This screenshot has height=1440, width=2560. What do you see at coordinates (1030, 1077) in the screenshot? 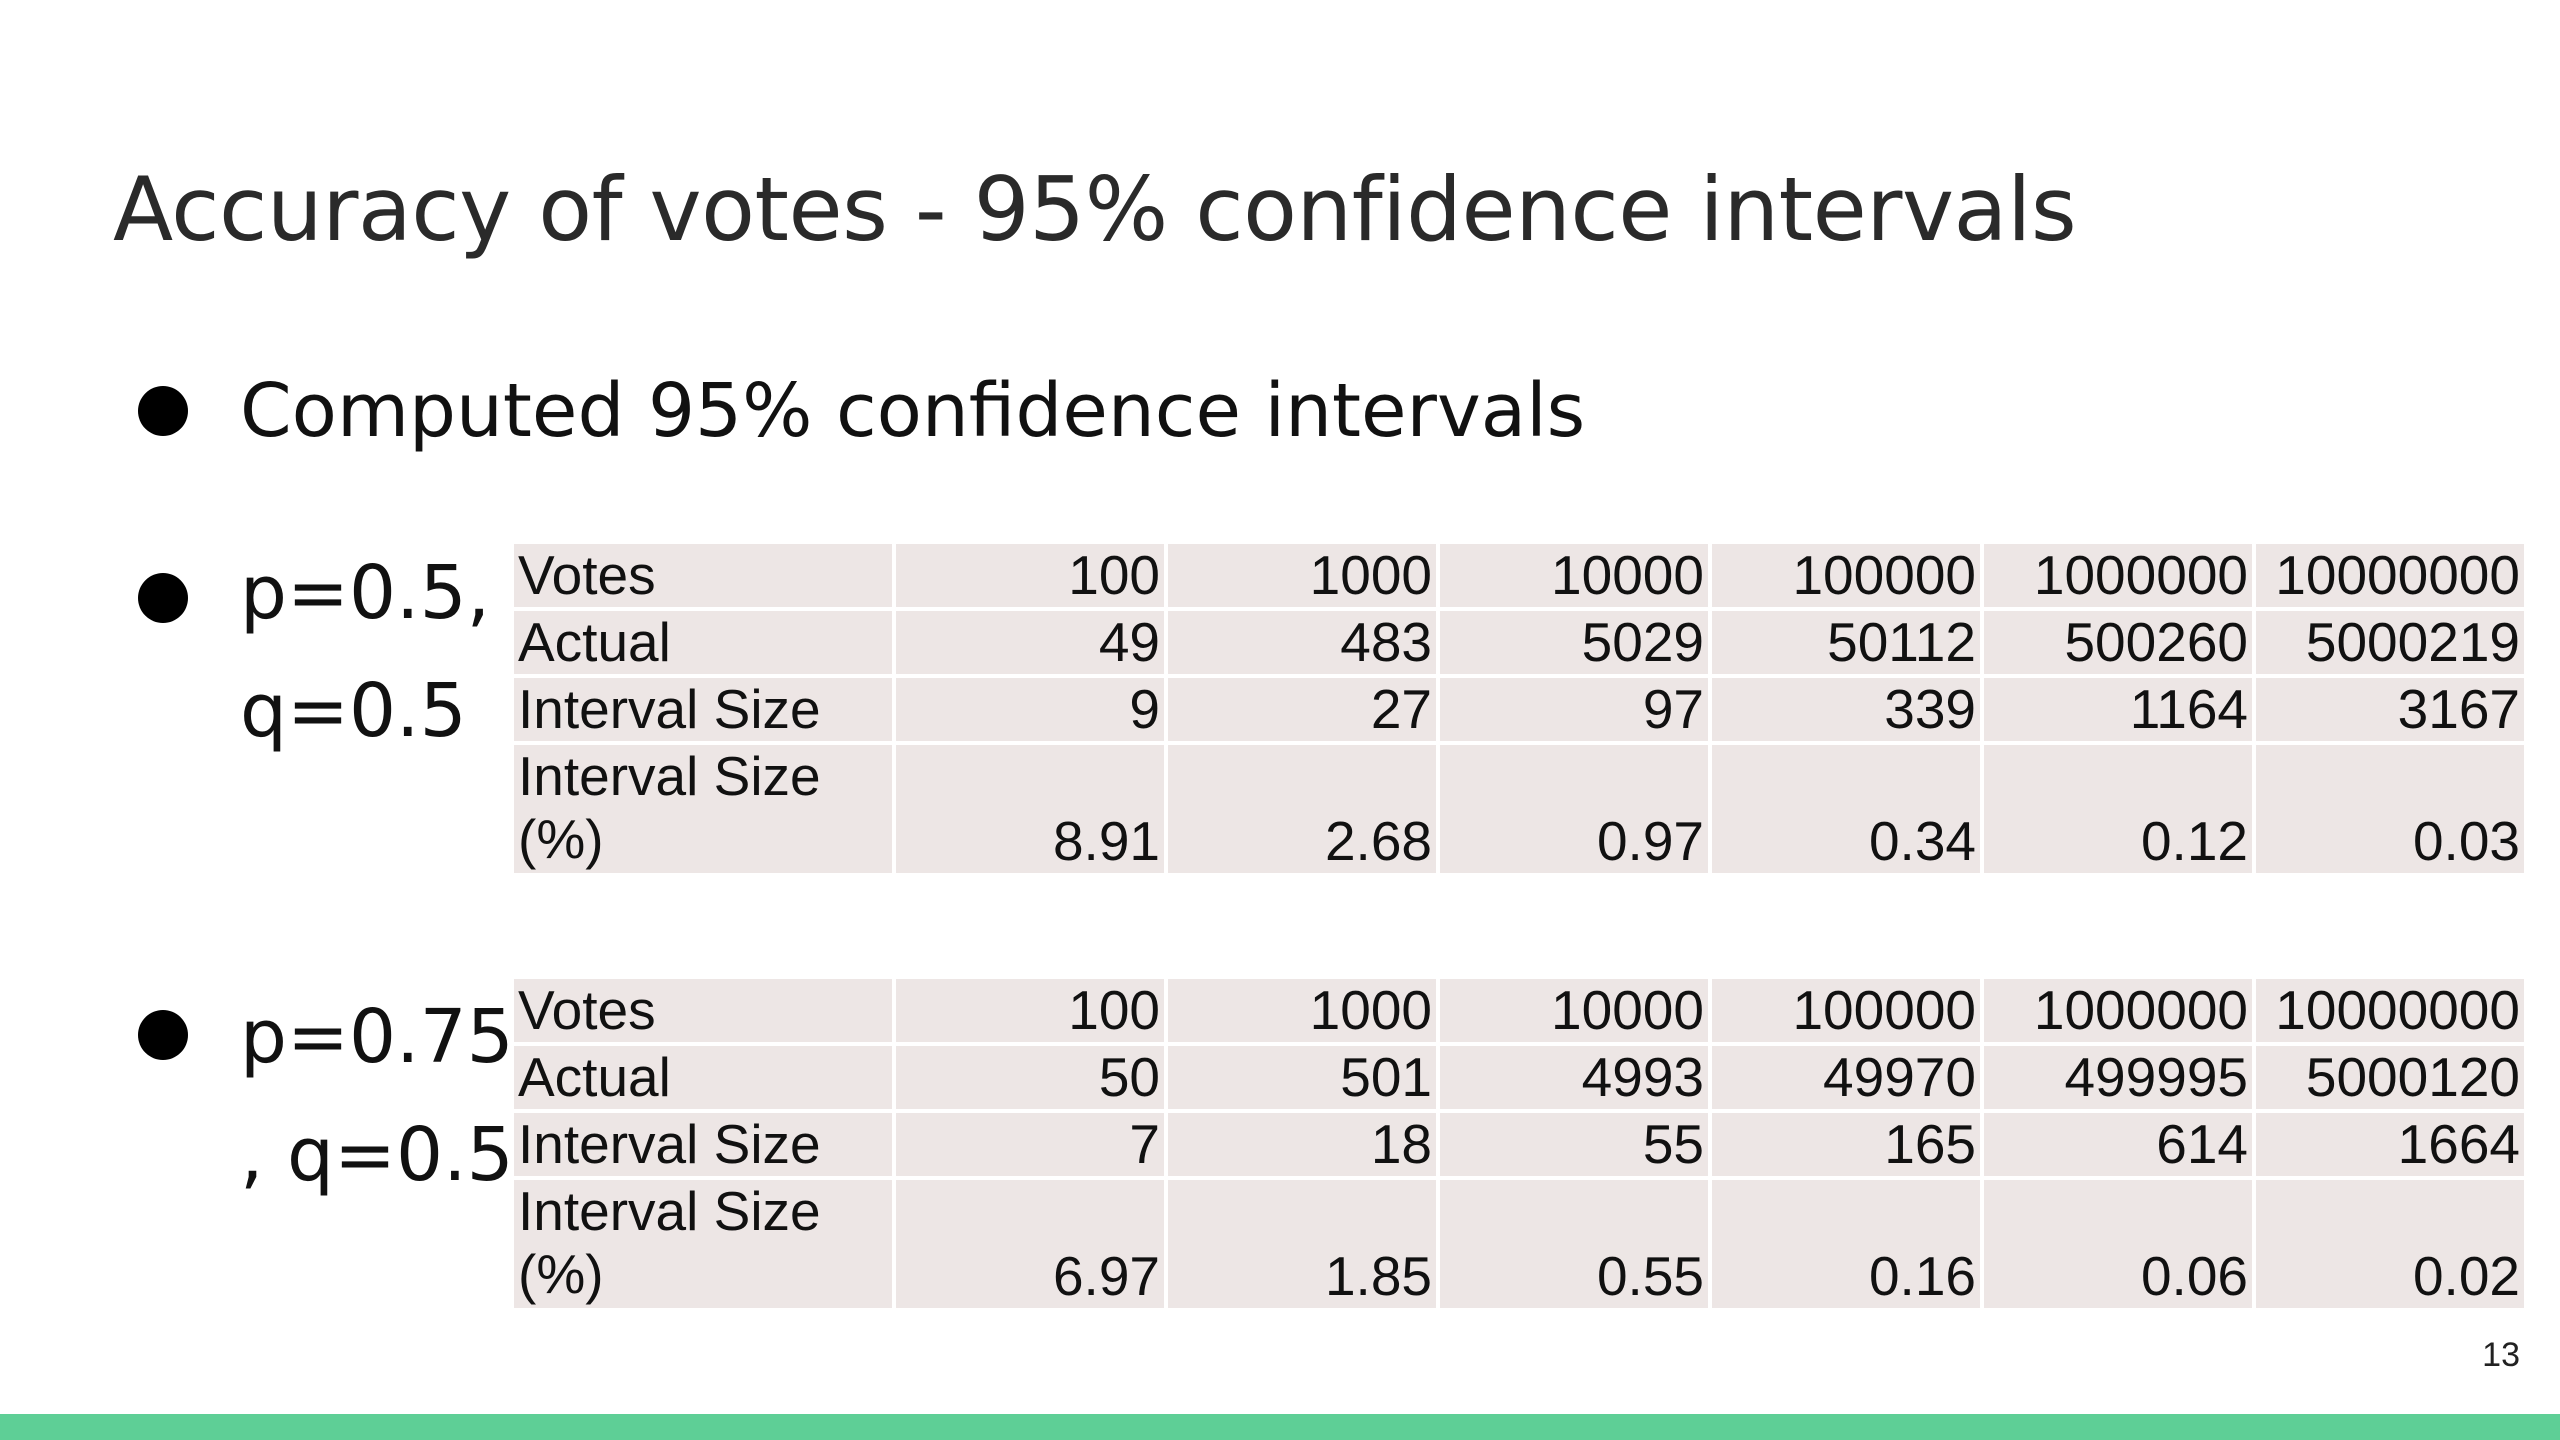
I see `table-cell: 50` at bounding box center [1030, 1077].